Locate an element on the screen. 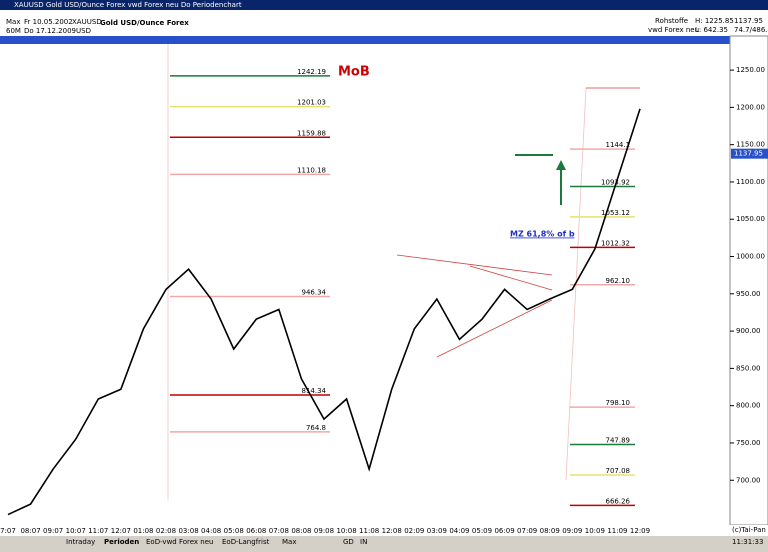  level-label: 707.08 is located at coordinates (618, 471).